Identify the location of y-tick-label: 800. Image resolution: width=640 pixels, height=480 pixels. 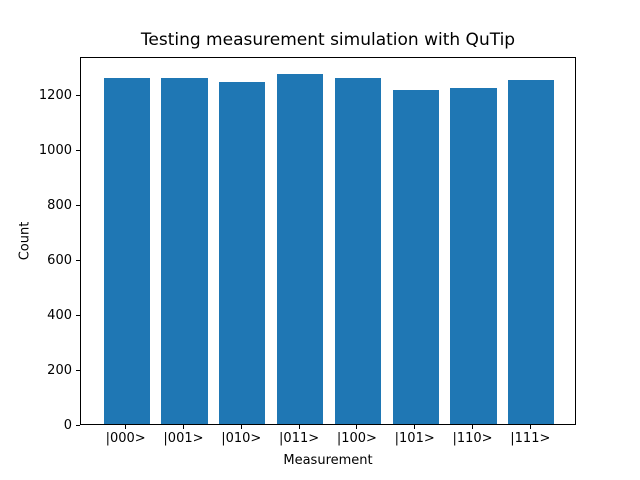
(59, 205).